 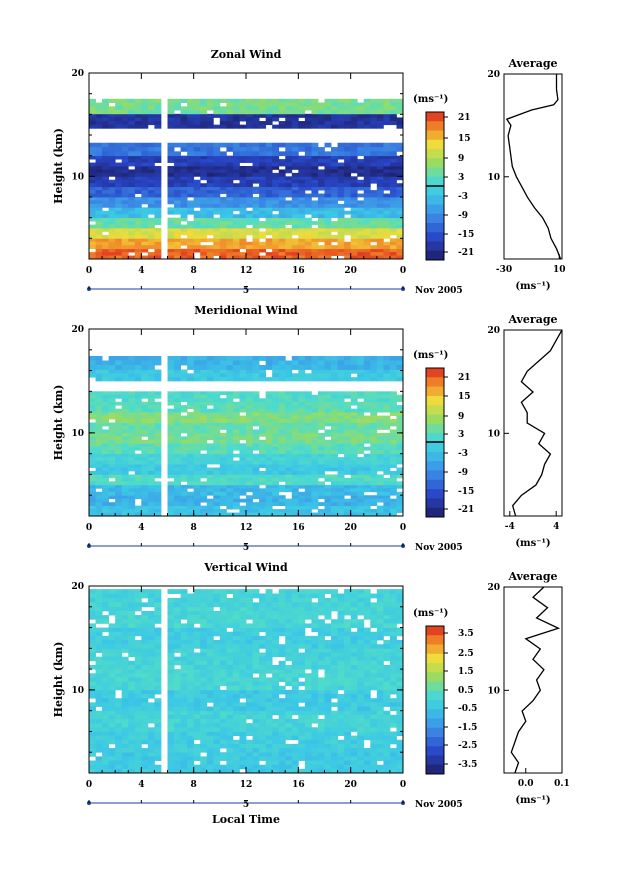 What do you see at coordinates (246, 179) in the screenshot?
I see `heatmap-cells` at bounding box center [246, 179].